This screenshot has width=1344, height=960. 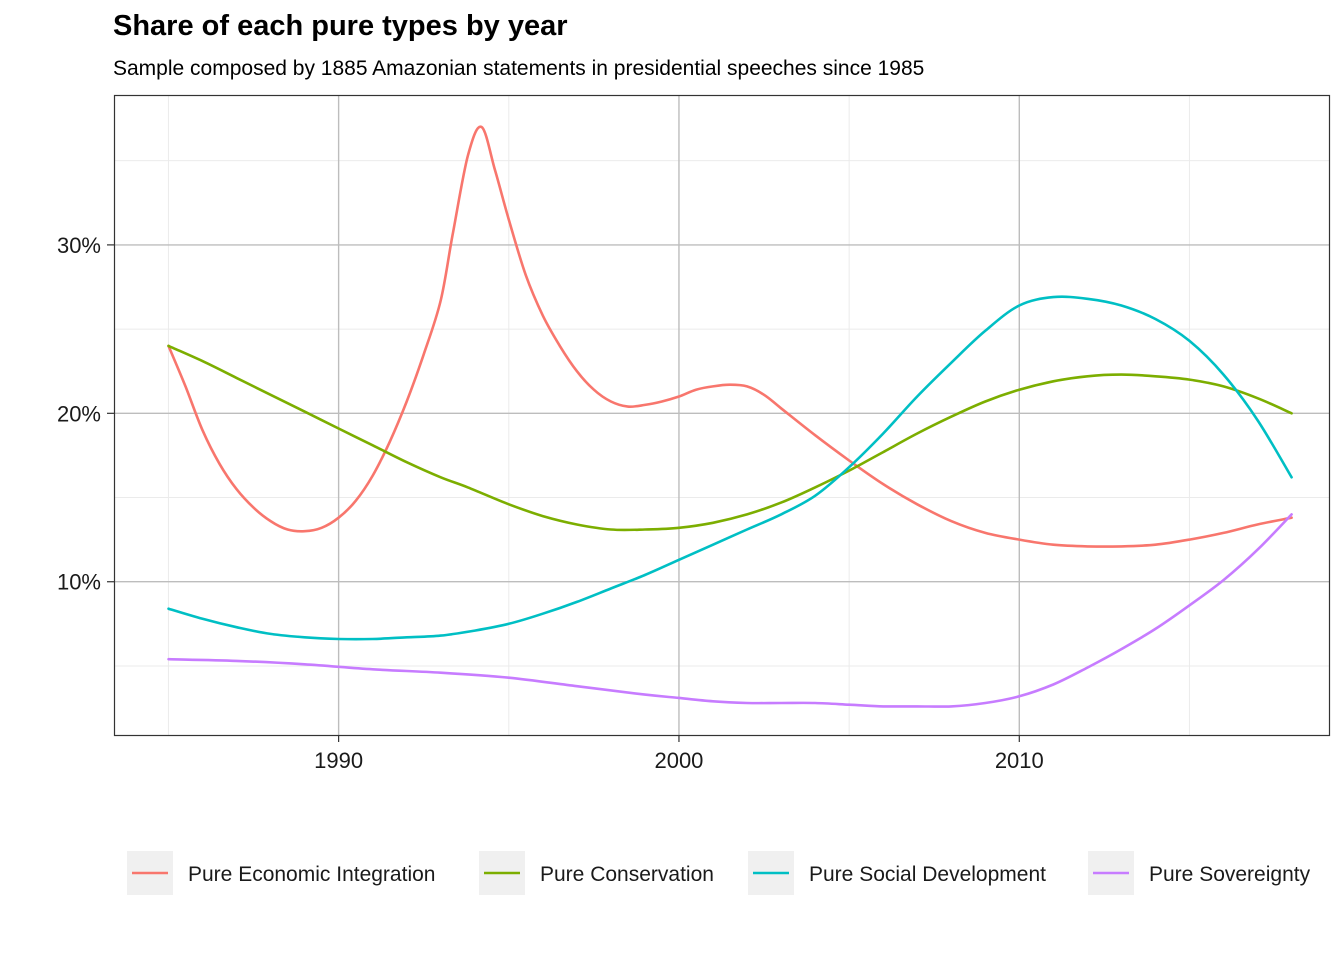 What do you see at coordinates (1230, 874) in the screenshot?
I see `legend-label: Pure Sovereignty` at bounding box center [1230, 874].